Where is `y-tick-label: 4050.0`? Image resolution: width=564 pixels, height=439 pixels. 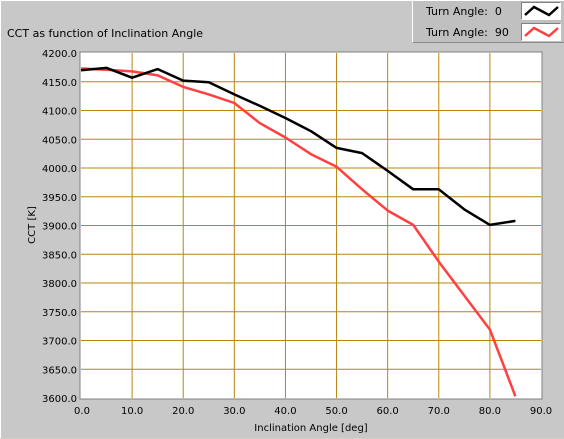 y-tick-label: 4050.0 is located at coordinates (59, 140).